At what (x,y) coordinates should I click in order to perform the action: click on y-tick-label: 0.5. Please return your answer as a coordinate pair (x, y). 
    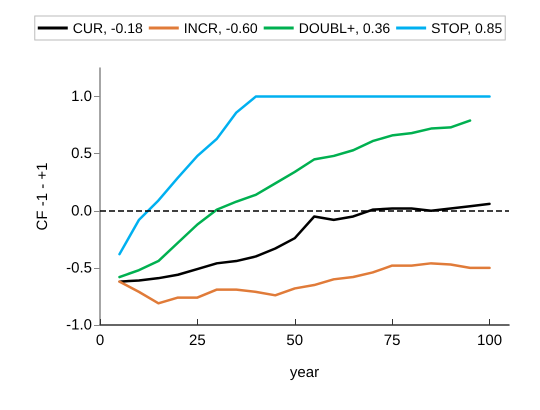
    Looking at the image, I should click on (81, 153).